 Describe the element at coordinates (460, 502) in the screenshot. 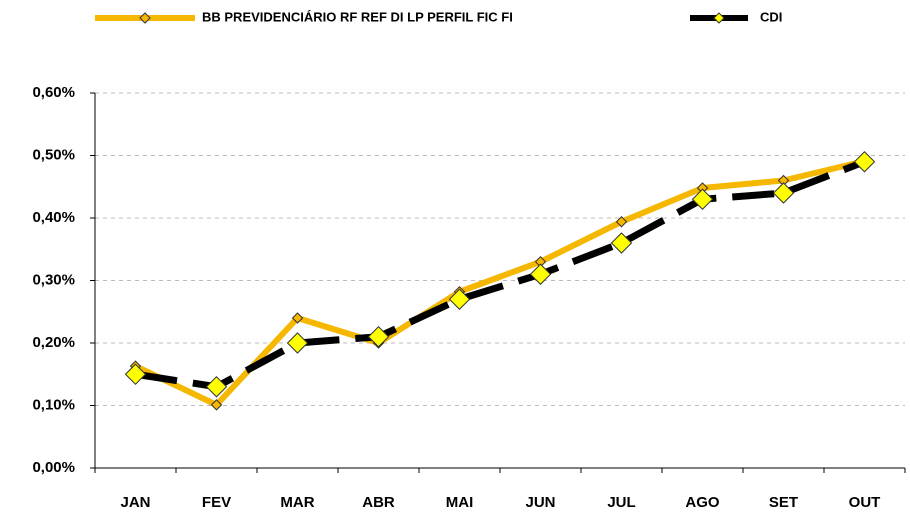

I see `x-tick-label: MAI` at that location.